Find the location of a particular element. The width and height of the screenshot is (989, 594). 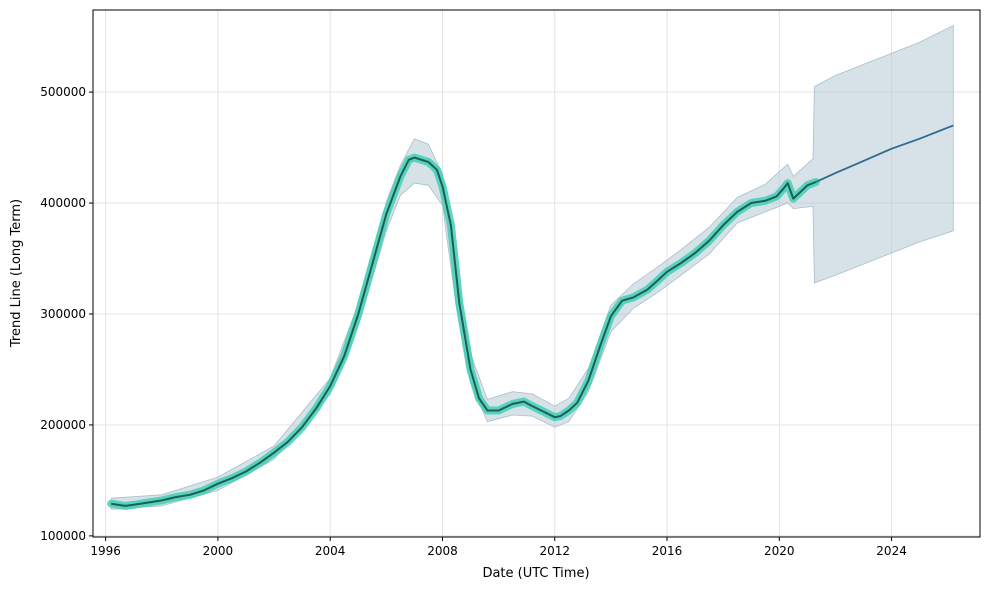

x-tick-label: 2008 is located at coordinates (442, 551).